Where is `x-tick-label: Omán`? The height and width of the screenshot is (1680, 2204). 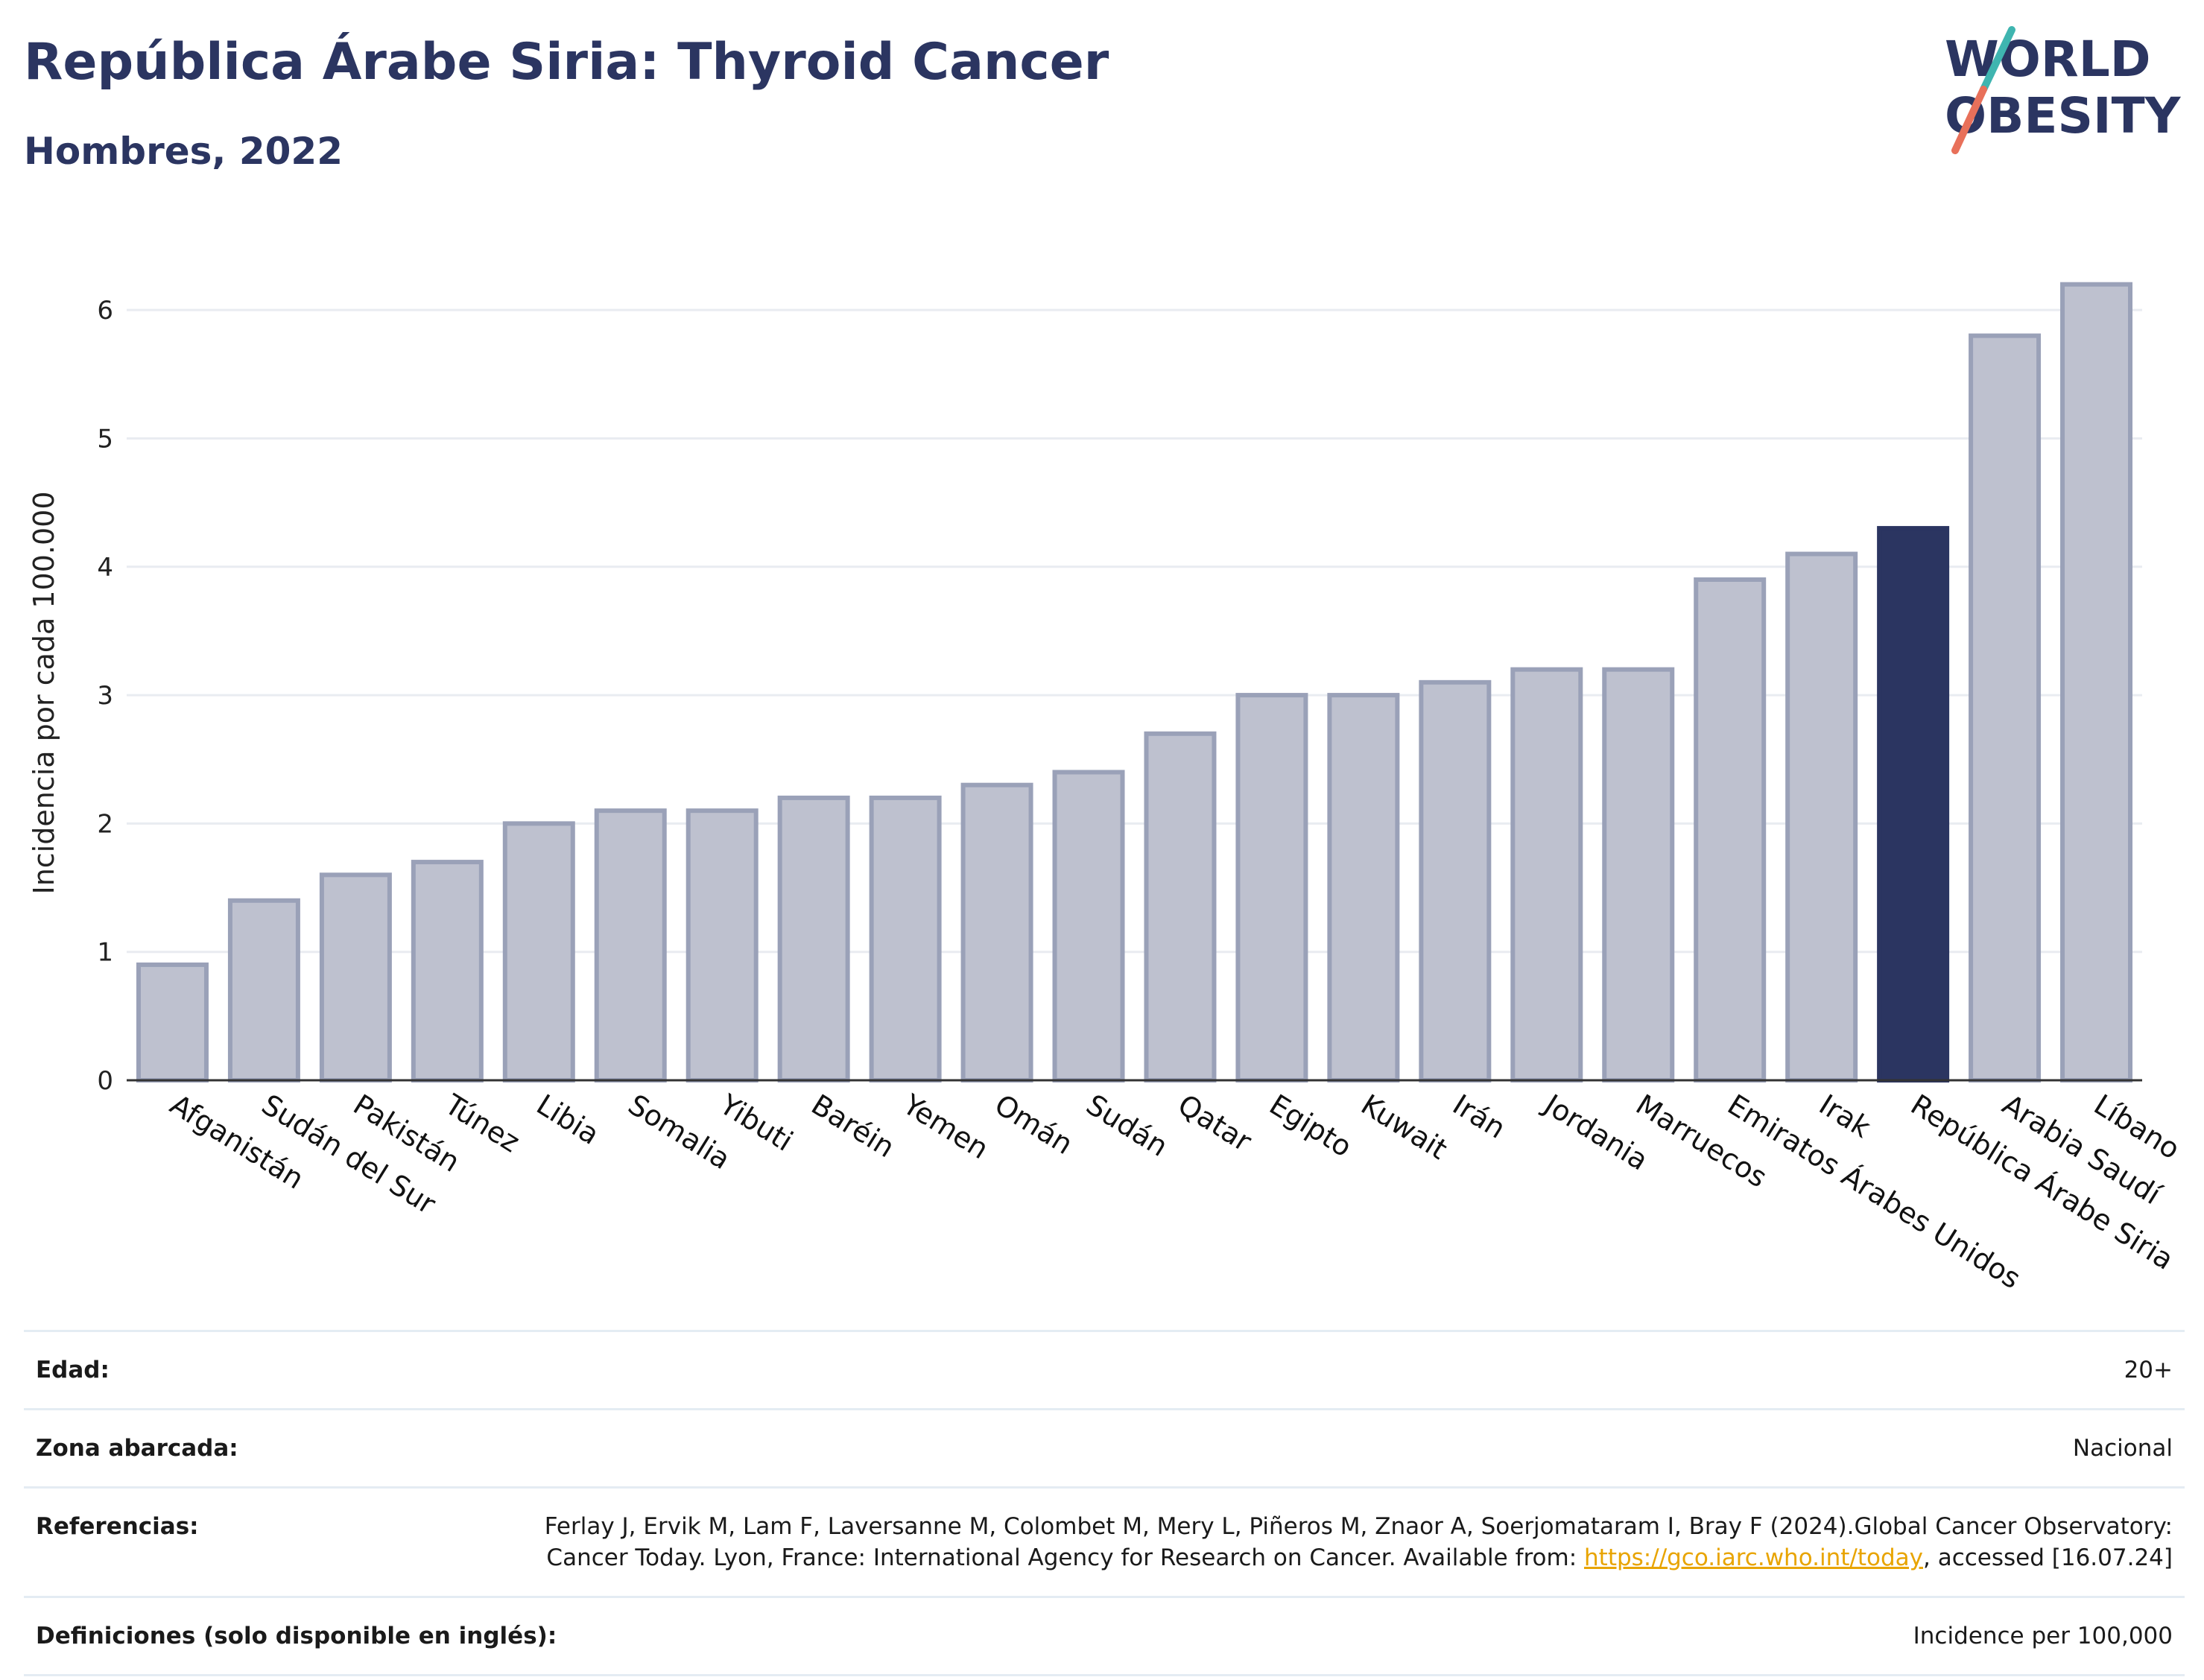 x-tick-label: Omán is located at coordinates (1033, 1124).